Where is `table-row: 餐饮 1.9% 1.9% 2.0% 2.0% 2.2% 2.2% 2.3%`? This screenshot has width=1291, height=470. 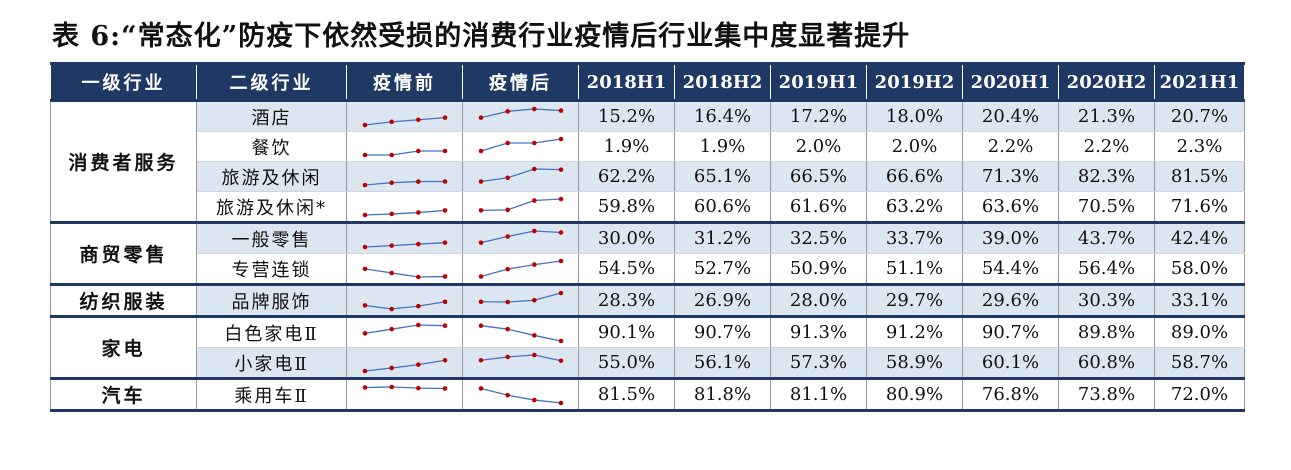 table-row: 餐饮 1.9% 1.9% 2.0% 2.0% 2.2% 2.2% 2.3% is located at coordinates (648, 146).